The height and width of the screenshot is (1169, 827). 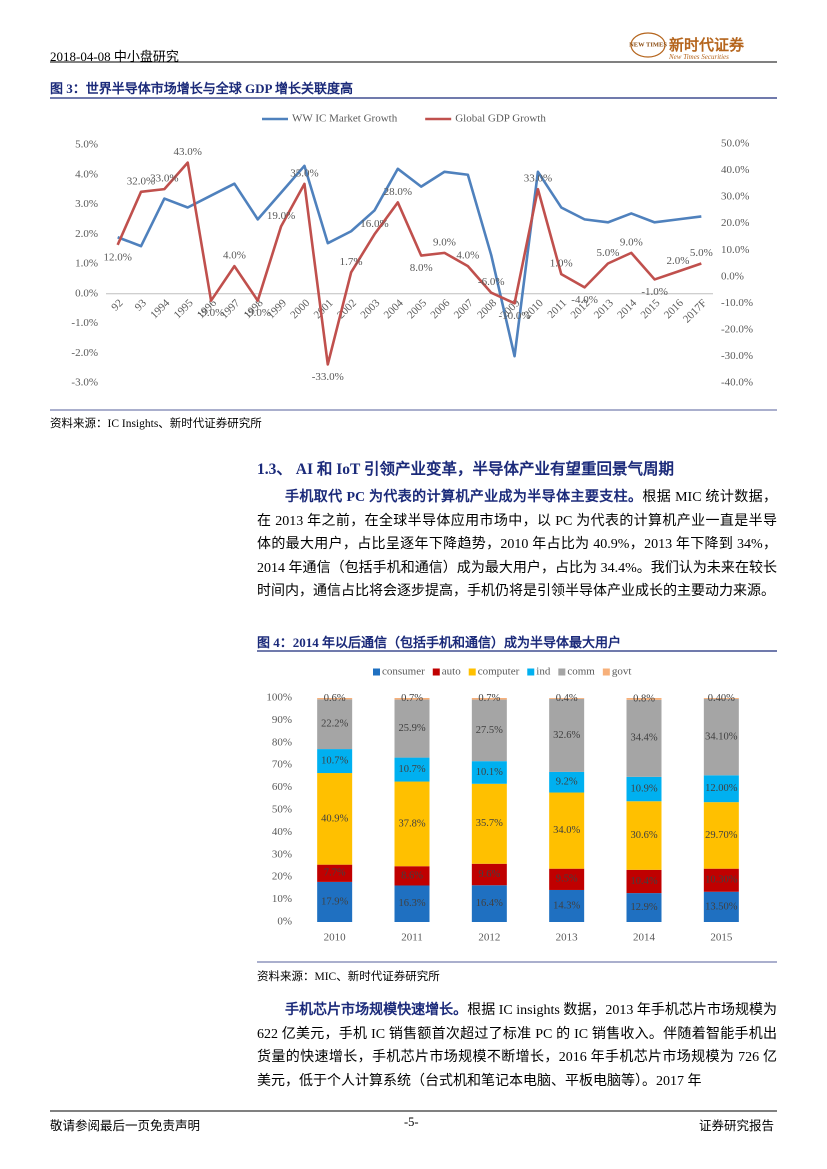 What do you see at coordinates (737, 303) in the screenshot?
I see `y2-tick-label: -10.0%` at bounding box center [737, 303].